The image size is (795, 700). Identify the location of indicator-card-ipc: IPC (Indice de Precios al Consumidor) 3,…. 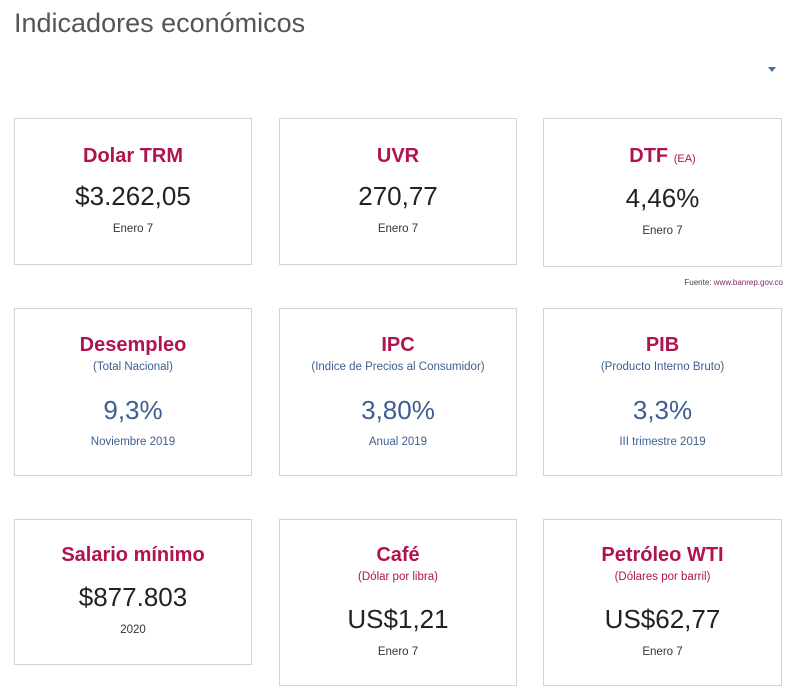
(398, 392).